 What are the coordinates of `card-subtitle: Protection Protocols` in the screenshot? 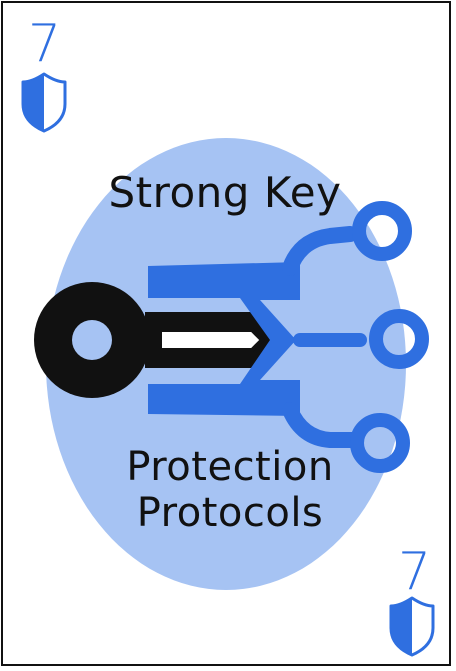 It's located at (230, 490).